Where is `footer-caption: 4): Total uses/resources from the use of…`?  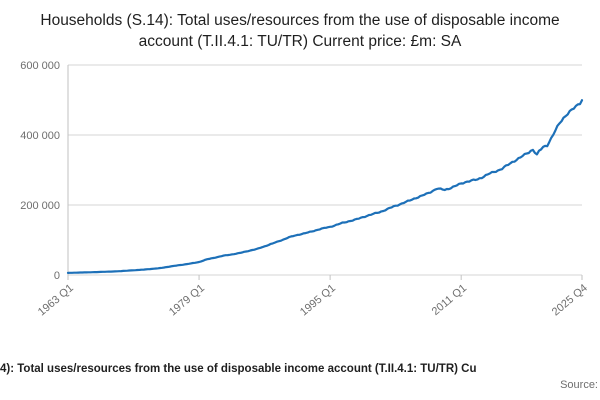
footer-caption: 4): Total uses/resources from the use of… is located at coordinates (238, 369).